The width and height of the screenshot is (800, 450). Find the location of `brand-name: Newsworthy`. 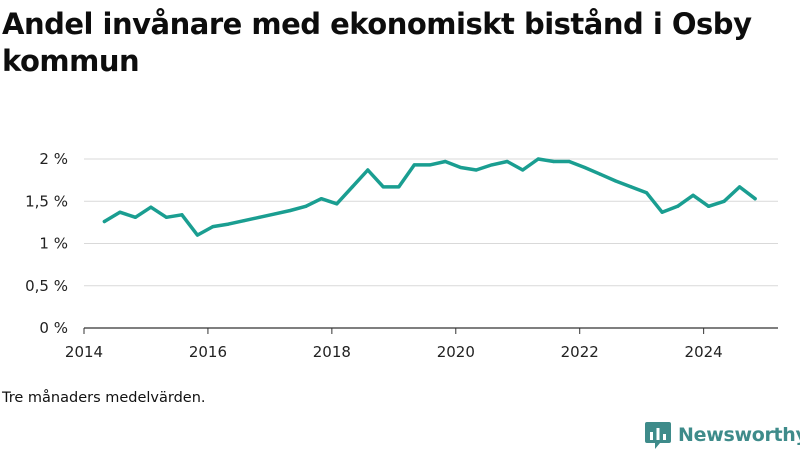

brand-name: Newsworthy is located at coordinates (739, 435).